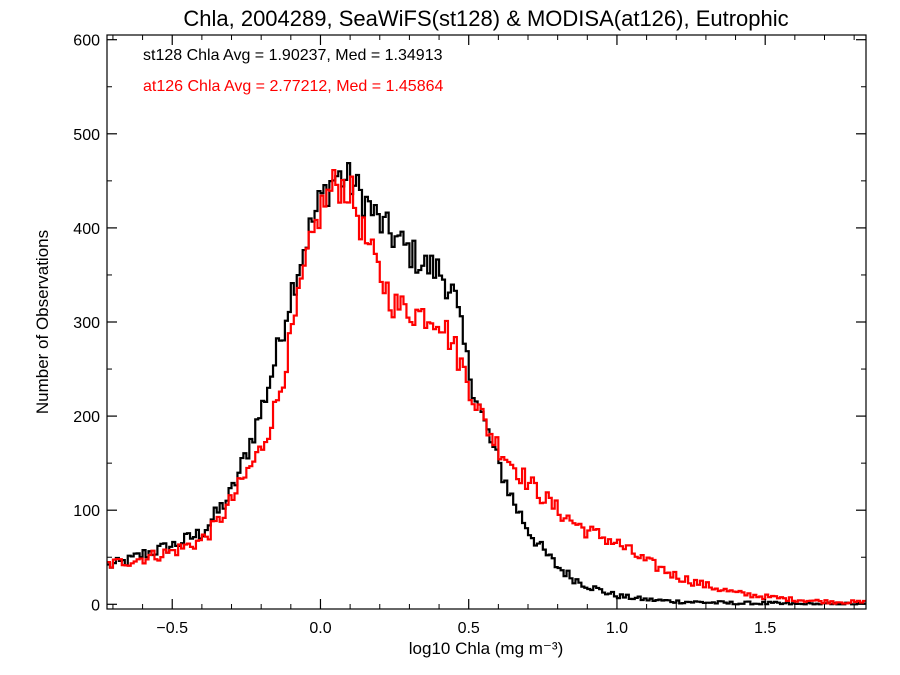 Image resolution: width=900 pixels, height=675 pixels. Describe the element at coordinates (86, 229) in the screenshot. I see `y-tick-label: 400` at that location.